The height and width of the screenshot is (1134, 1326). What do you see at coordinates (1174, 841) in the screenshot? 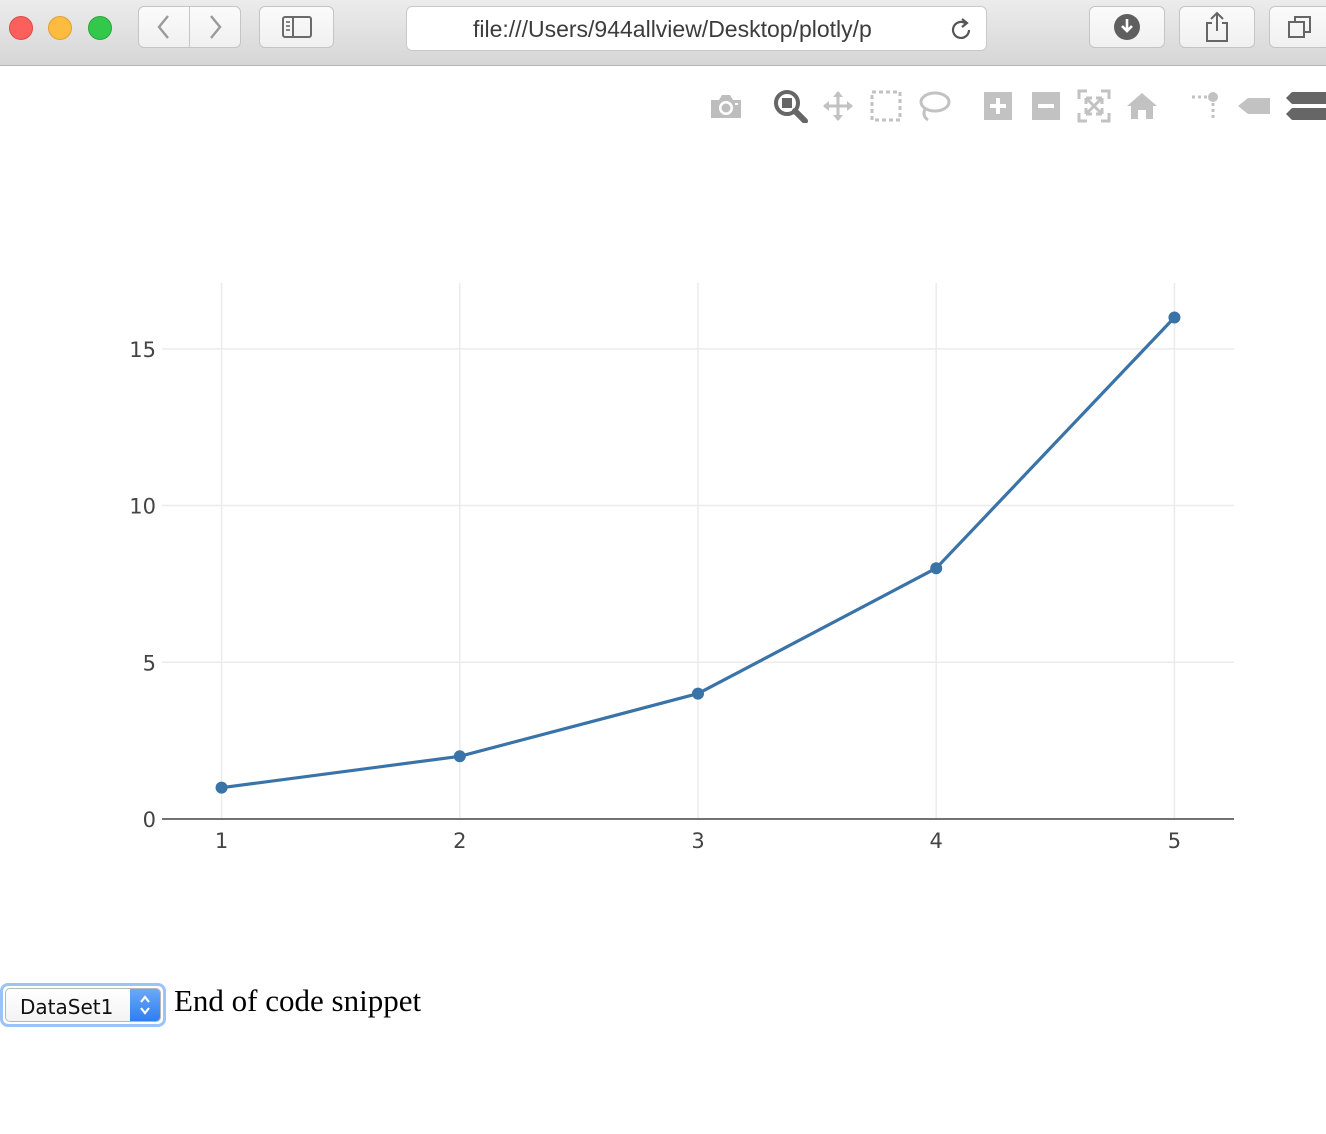
I see `x-tick-label: 5` at bounding box center [1174, 841].